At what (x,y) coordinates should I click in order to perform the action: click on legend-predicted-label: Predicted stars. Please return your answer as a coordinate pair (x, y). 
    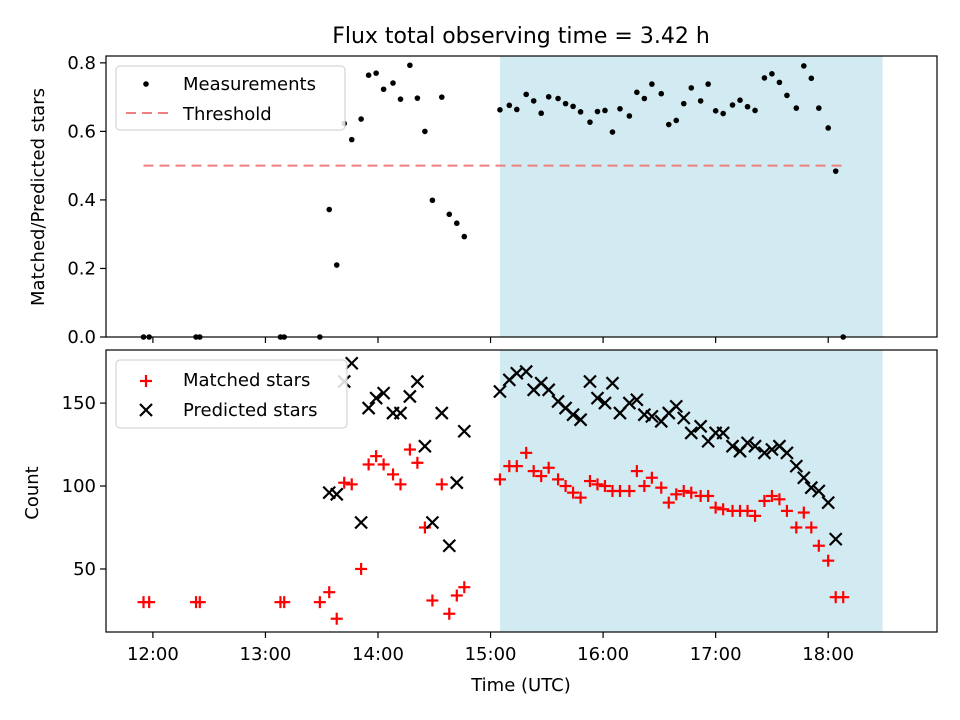
    Looking at the image, I should click on (250, 410).